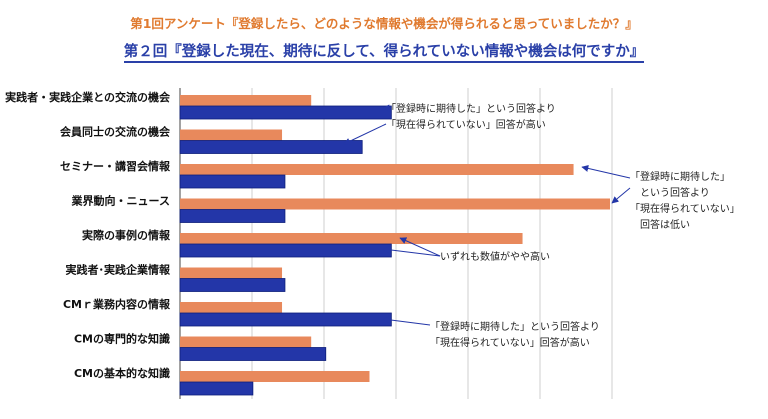 The width and height of the screenshot is (768, 419). I want to click on annotation-text: という回答より, so click(670, 192).